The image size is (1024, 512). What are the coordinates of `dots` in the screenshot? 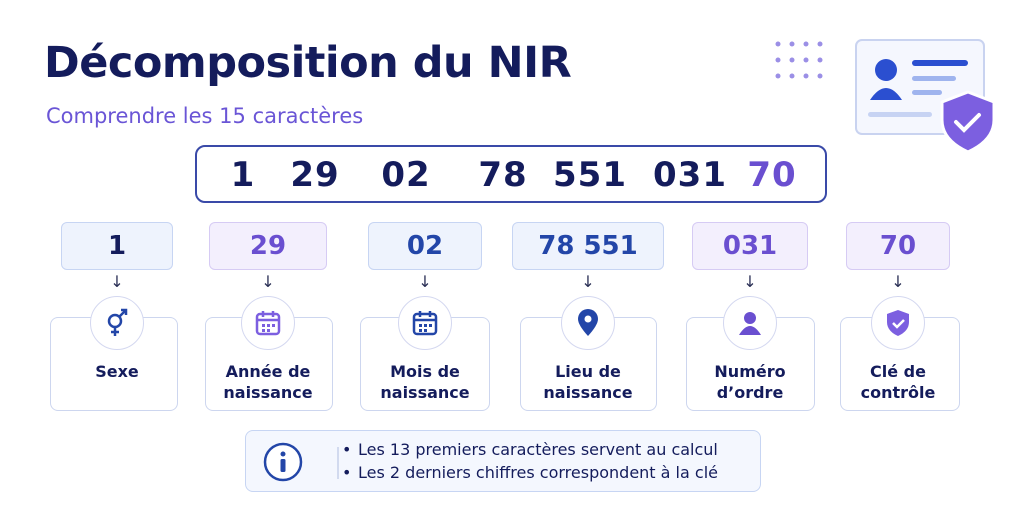 It's located at (799, 60).